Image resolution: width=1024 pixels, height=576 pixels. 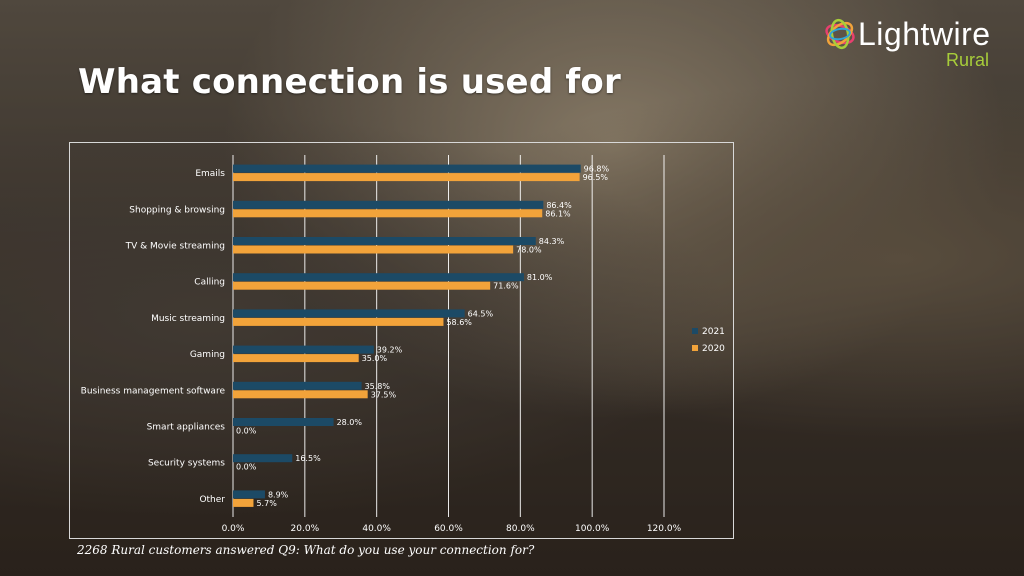 I want to click on data-label: 71.6%, so click(x=506, y=286).